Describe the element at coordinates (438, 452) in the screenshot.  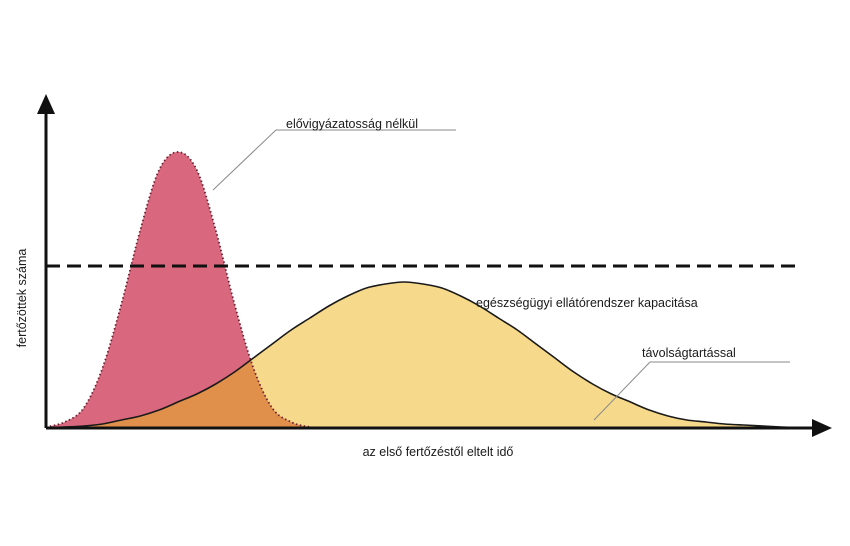
I see `x-axis-label: az első fertőzéstől eltelt idő` at that location.